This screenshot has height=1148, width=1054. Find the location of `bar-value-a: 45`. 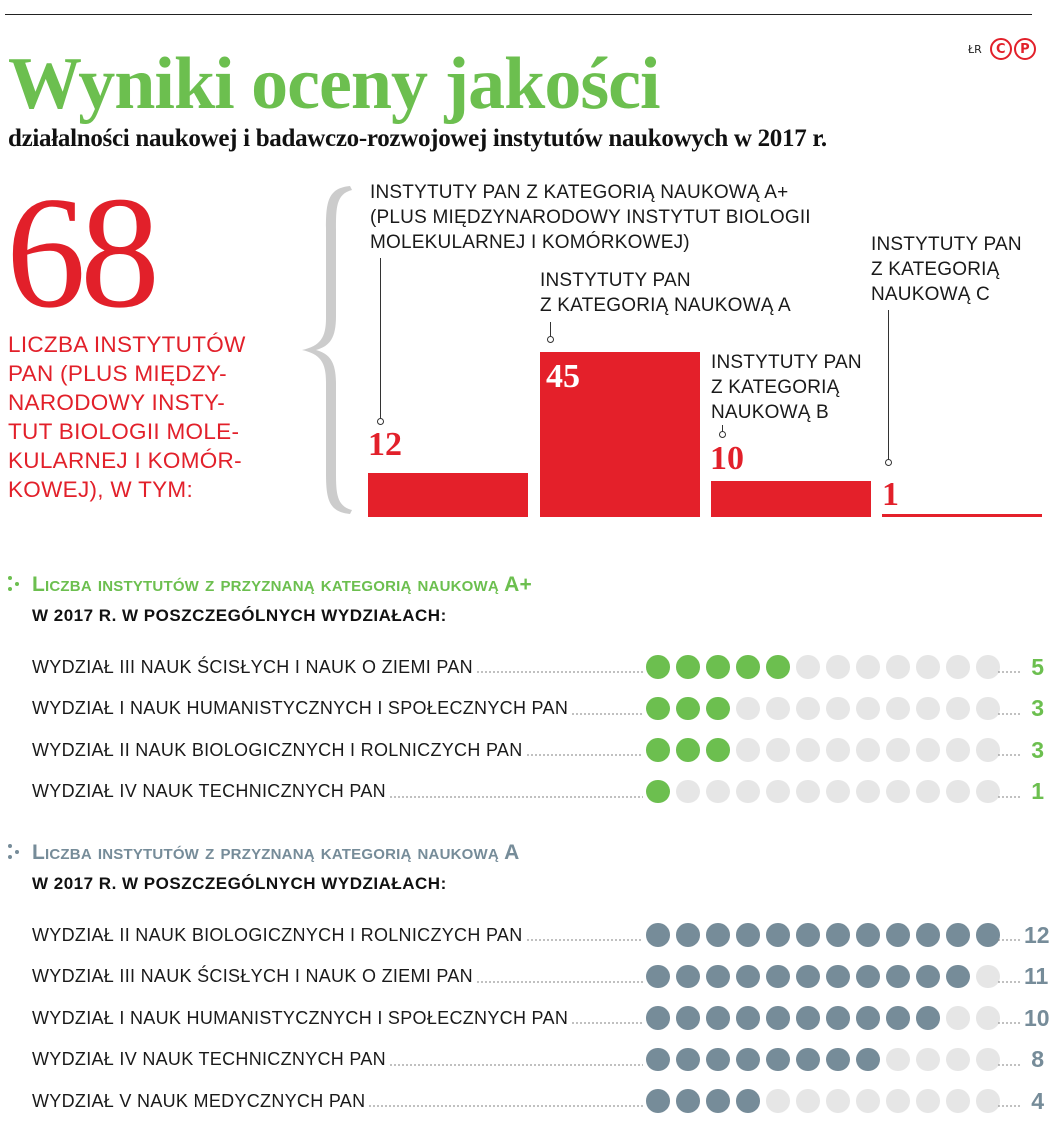

bar-value-a: 45 is located at coordinates (563, 376).